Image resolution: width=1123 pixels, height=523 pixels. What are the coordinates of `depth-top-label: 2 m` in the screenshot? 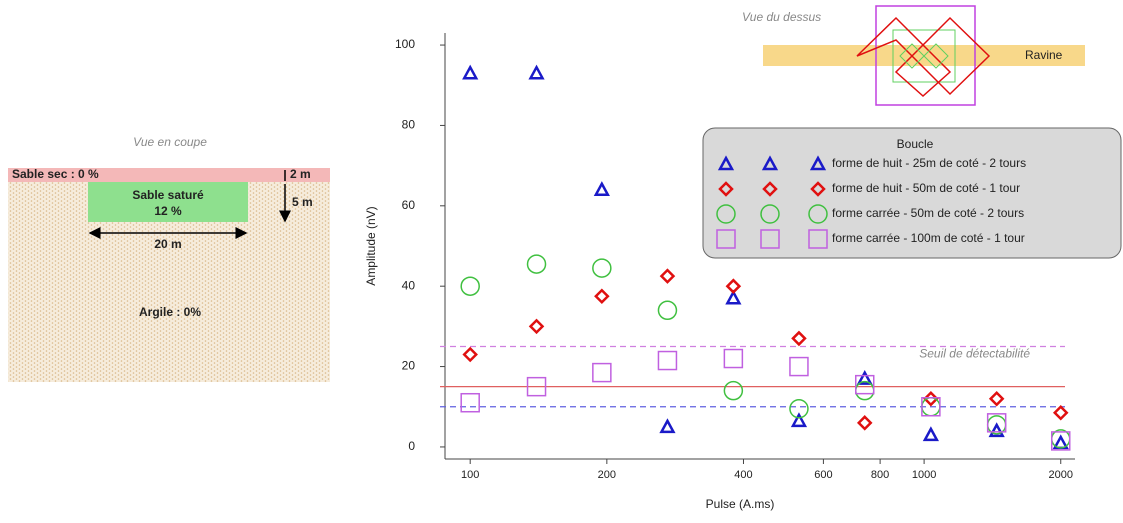 It's located at (300, 174).